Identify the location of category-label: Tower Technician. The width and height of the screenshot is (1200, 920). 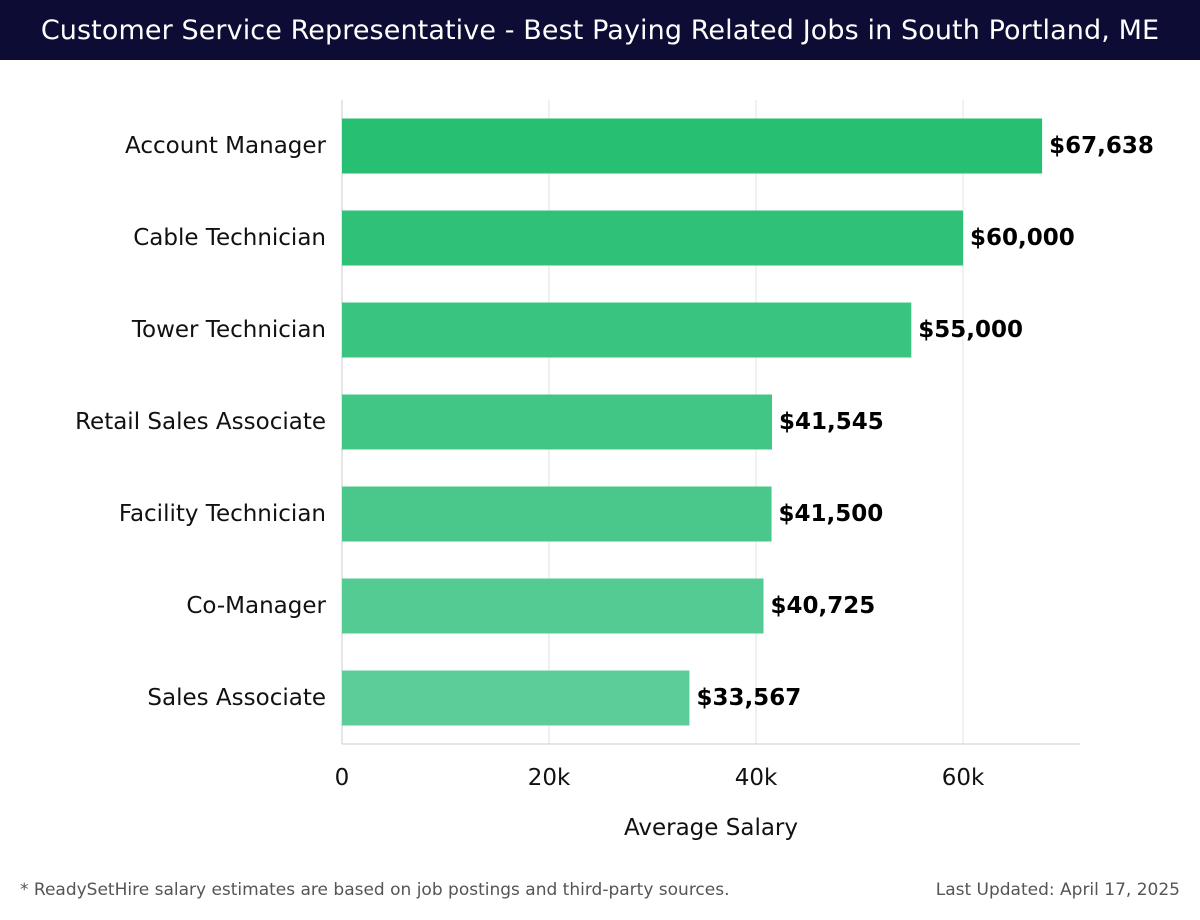
(228, 330).